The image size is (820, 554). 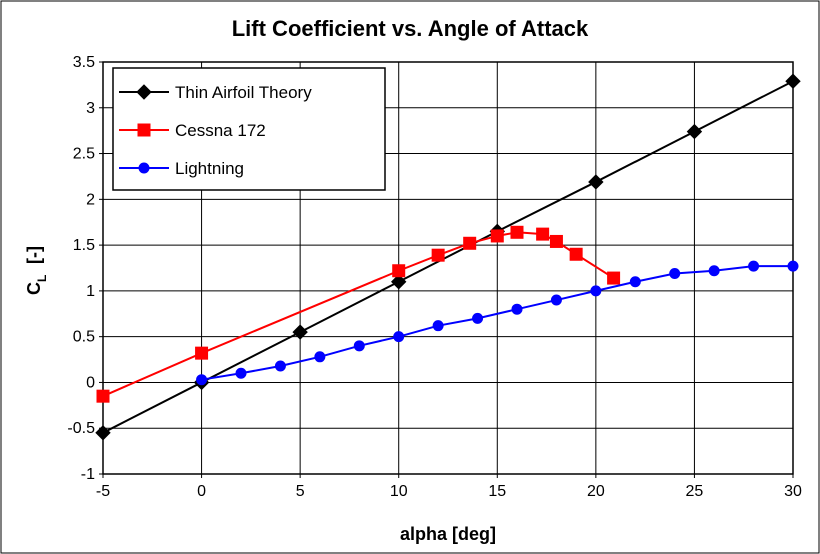 What do you see at coordinates (90, 291) in the screenshot?
I see `y-tick-label: 1` at bounding box center [90, 291].